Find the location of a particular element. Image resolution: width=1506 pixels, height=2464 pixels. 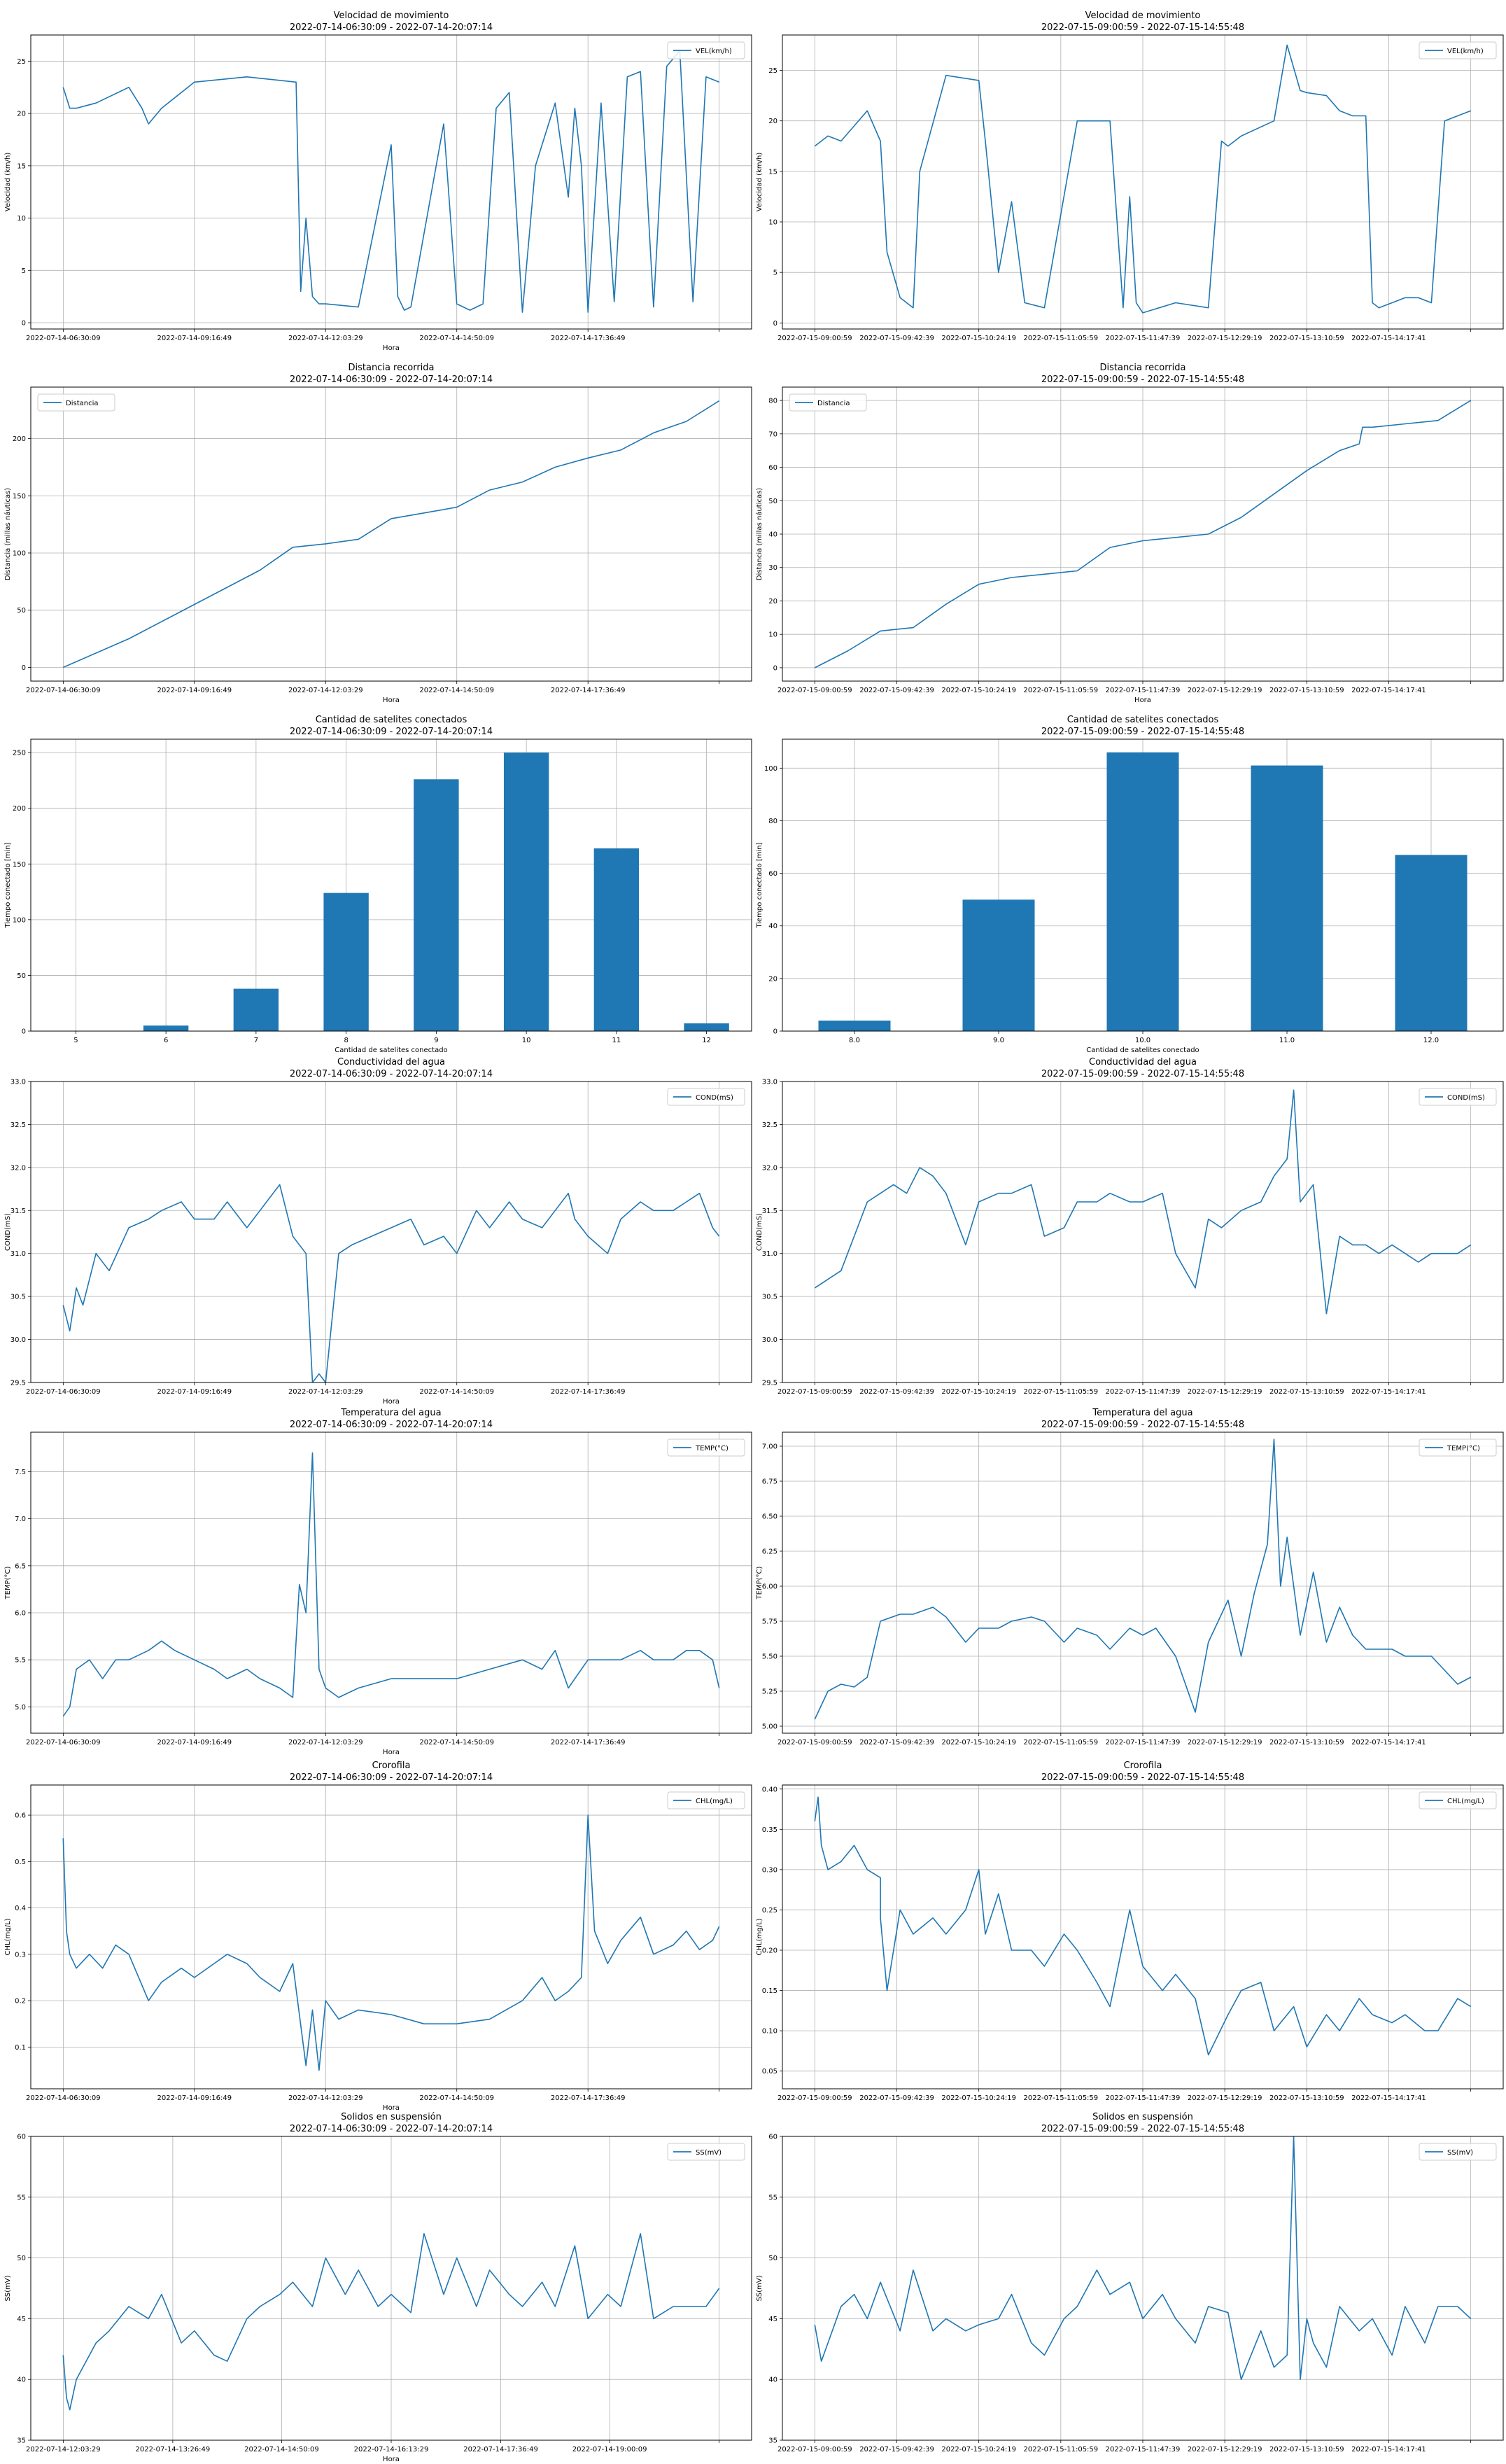

legend-label: Distancia is located at coordinates (82, 403).